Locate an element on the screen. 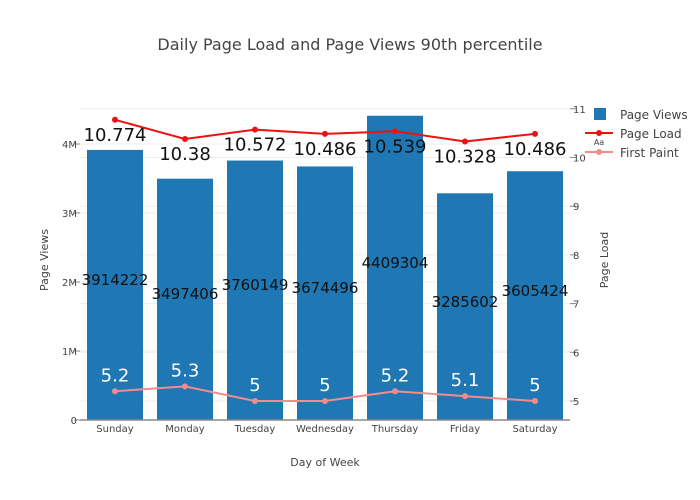  legend-label-page-load: Page Load is located at coordinates (651, 134).